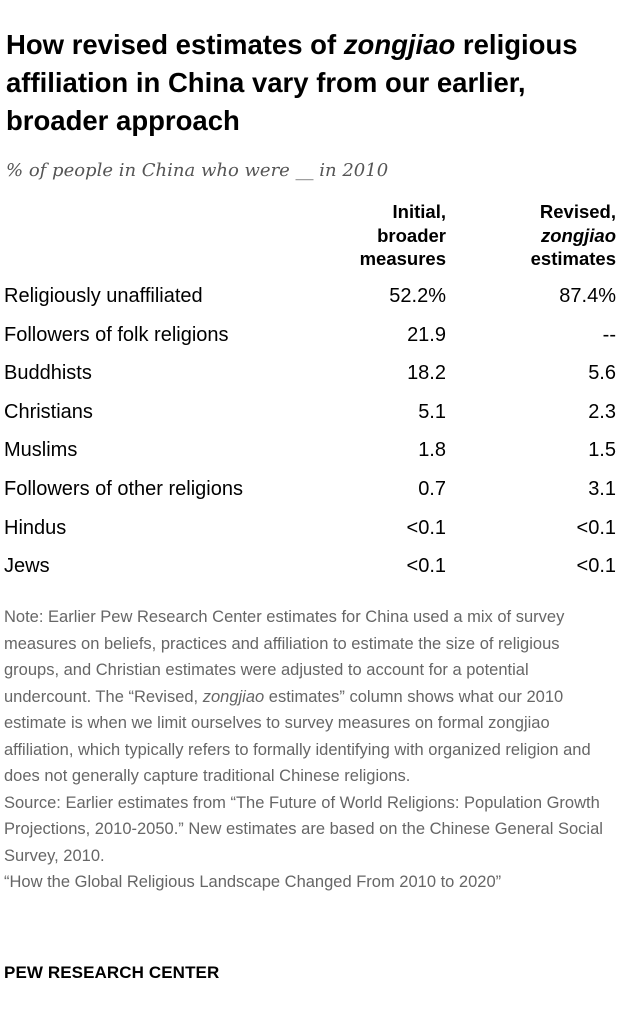  What do you see at coordinates (233, 696) in the screenshot?
I see `note-text-italic: zongjiao` at bounding box center [233, 696].